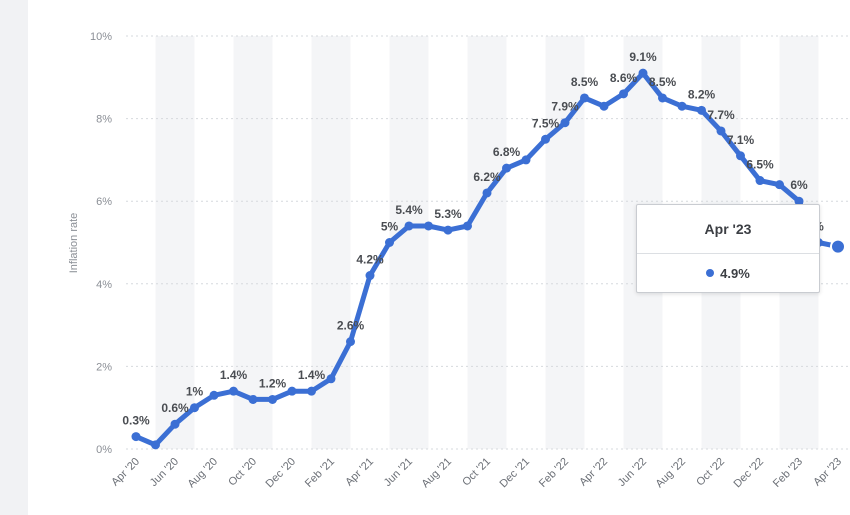 The height and width of the screenshot is (515, 850). Describe the element at coordinates (632, 472) in the screenshot. I see `x-tick-label: Jun '22` at that location.